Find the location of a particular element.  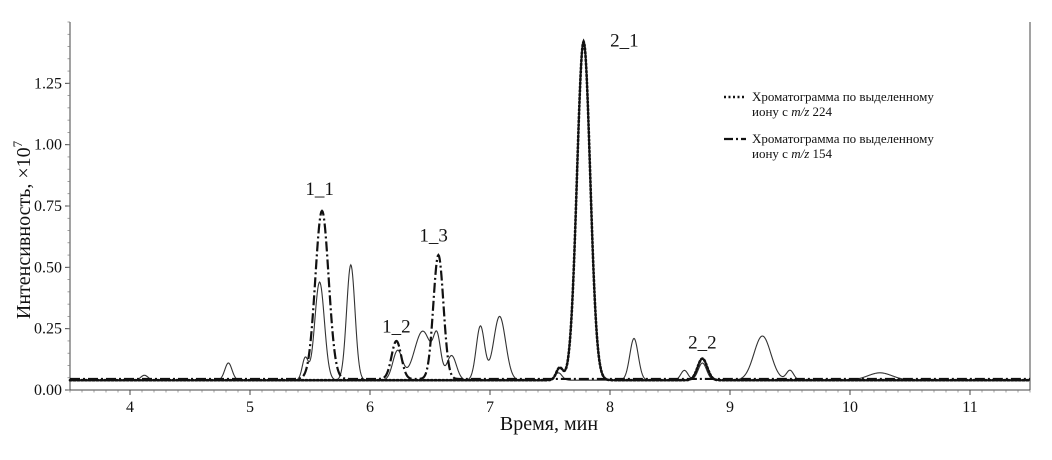

legend-label-224-line2: иону с m/z 224 is located at coordinates (792, 111).